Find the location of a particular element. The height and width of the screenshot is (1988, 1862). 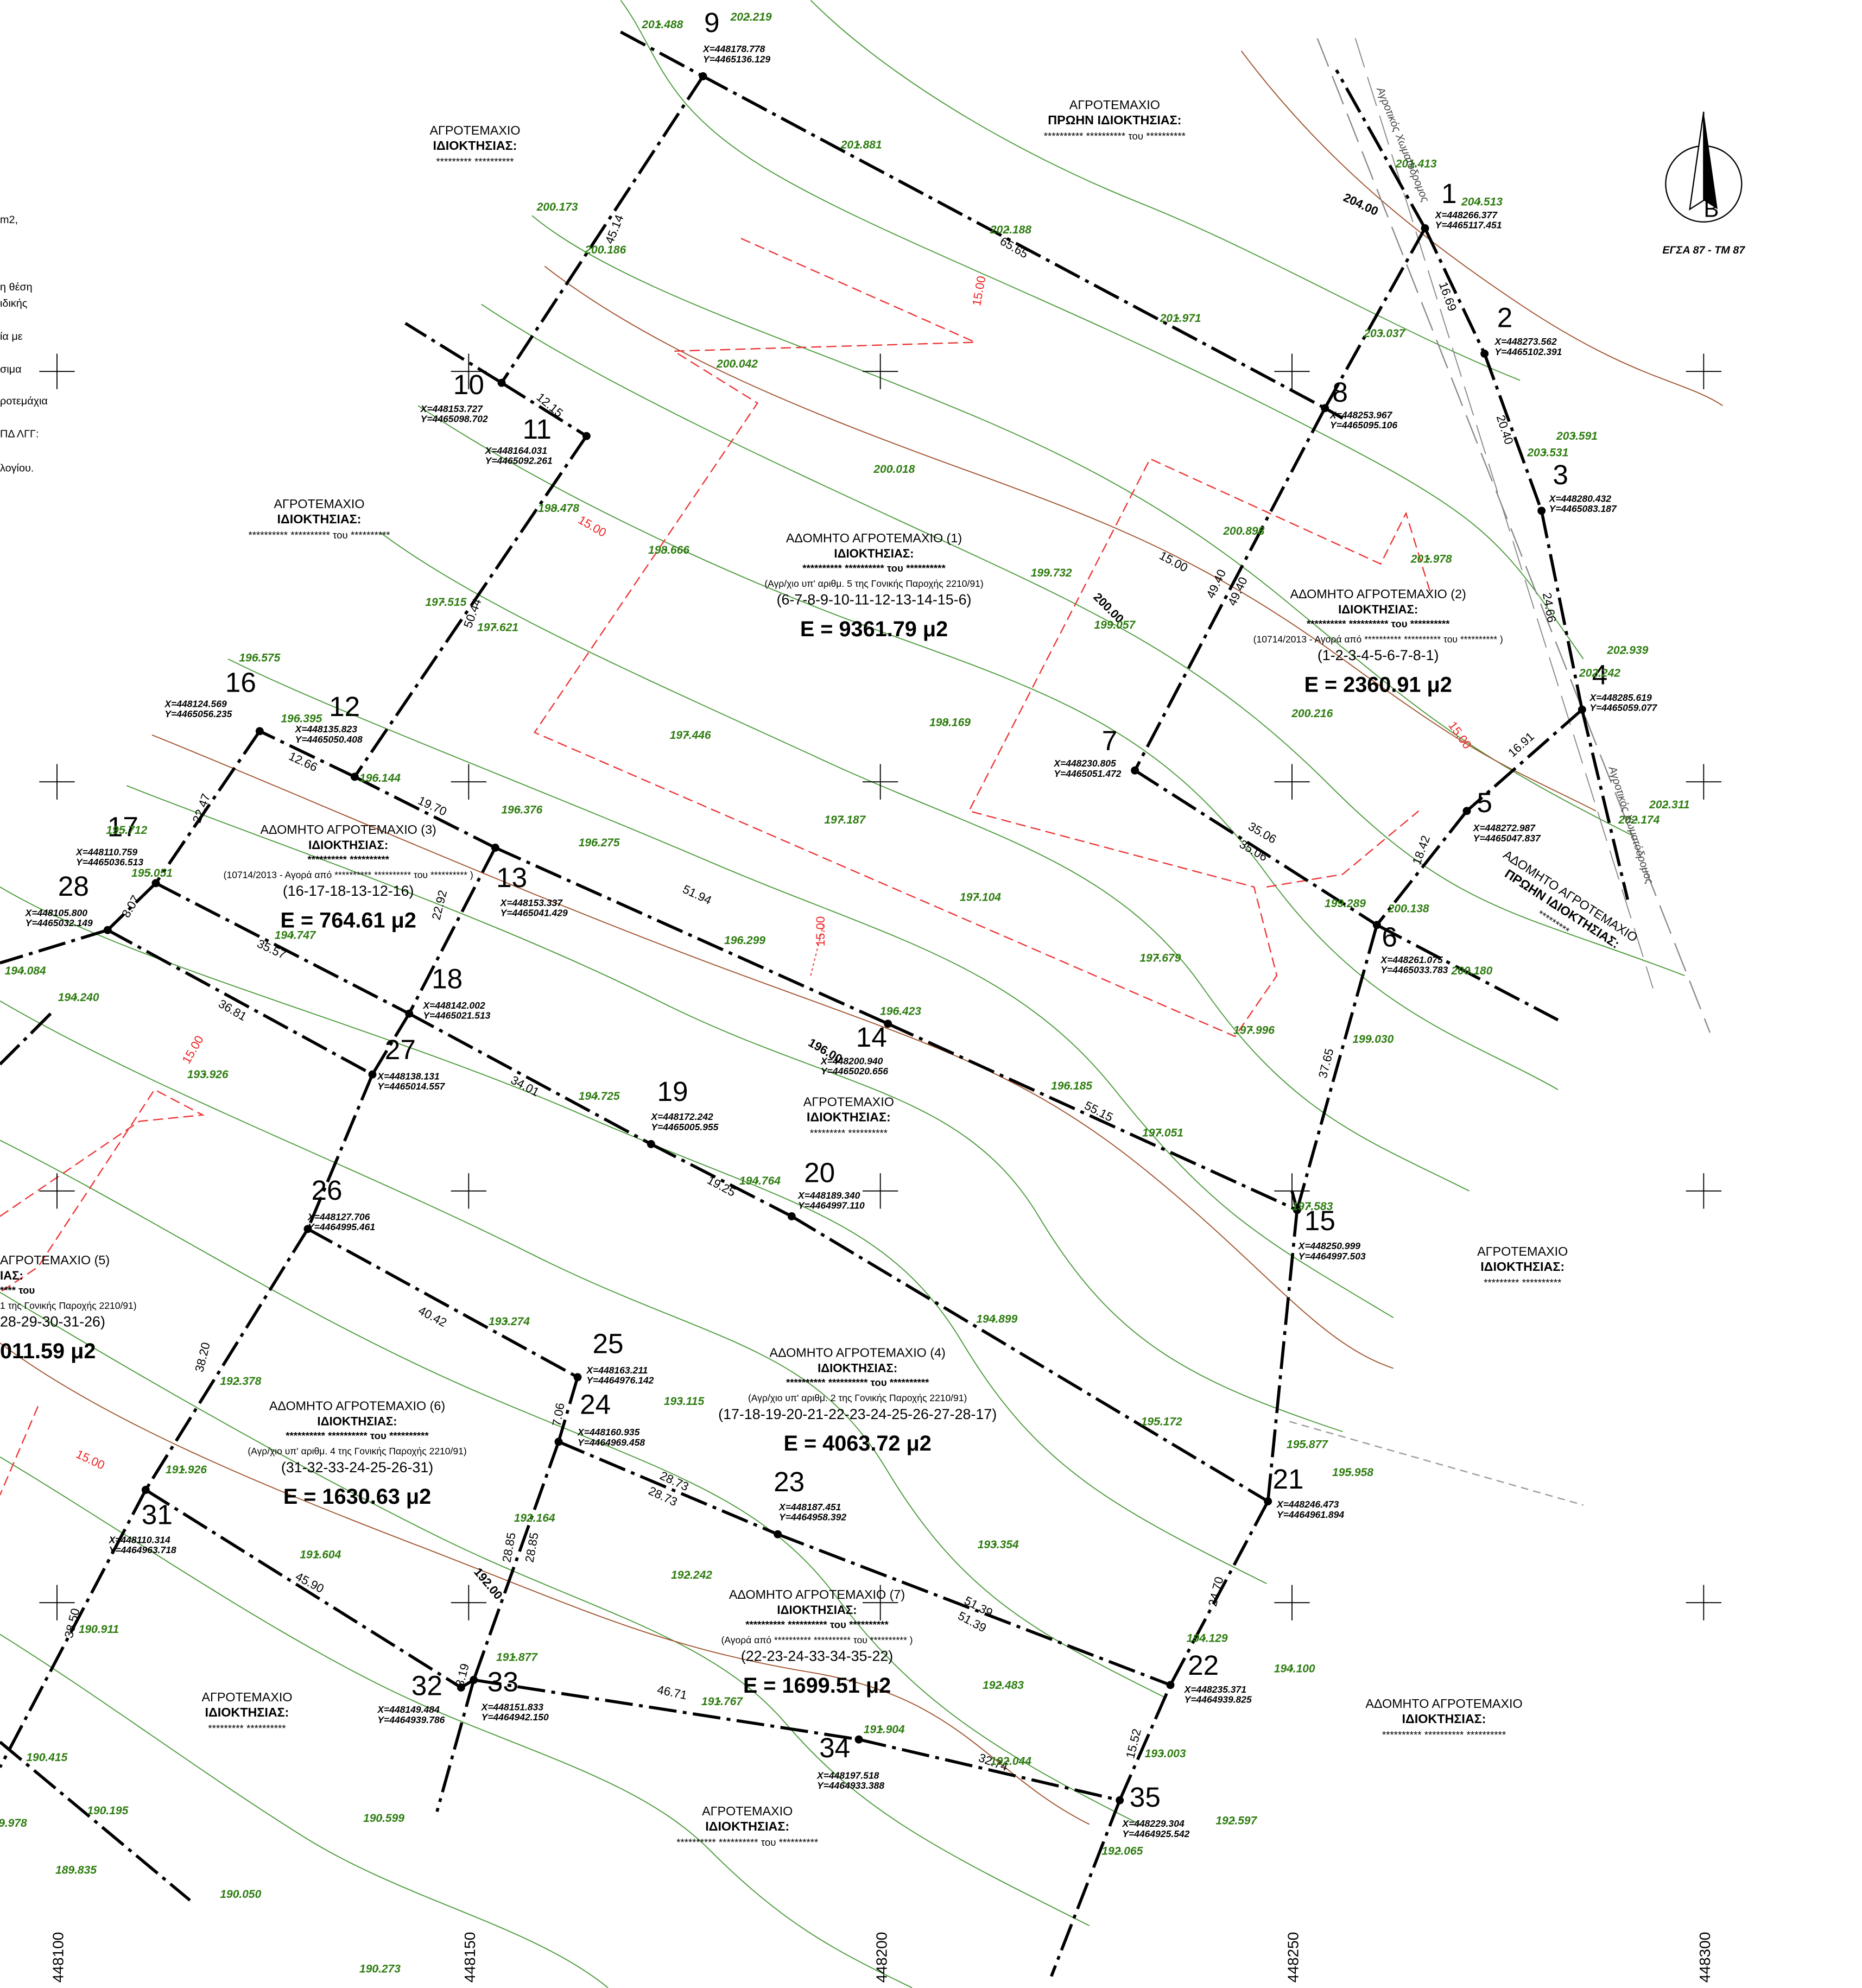

point-number: 8 is located at coordinates (1340, 392).